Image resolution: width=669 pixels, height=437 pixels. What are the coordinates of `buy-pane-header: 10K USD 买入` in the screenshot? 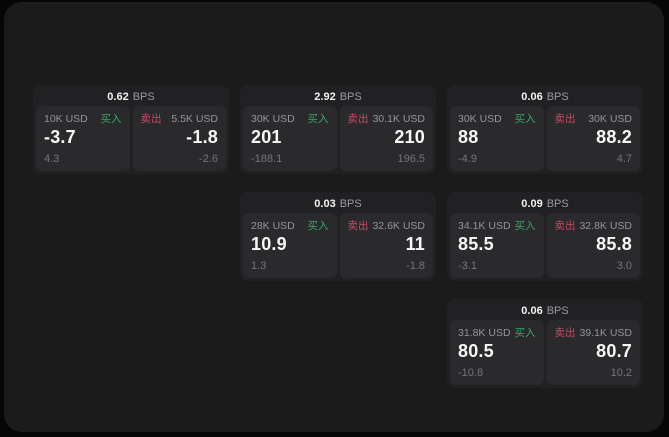 It's located at (83, 119).